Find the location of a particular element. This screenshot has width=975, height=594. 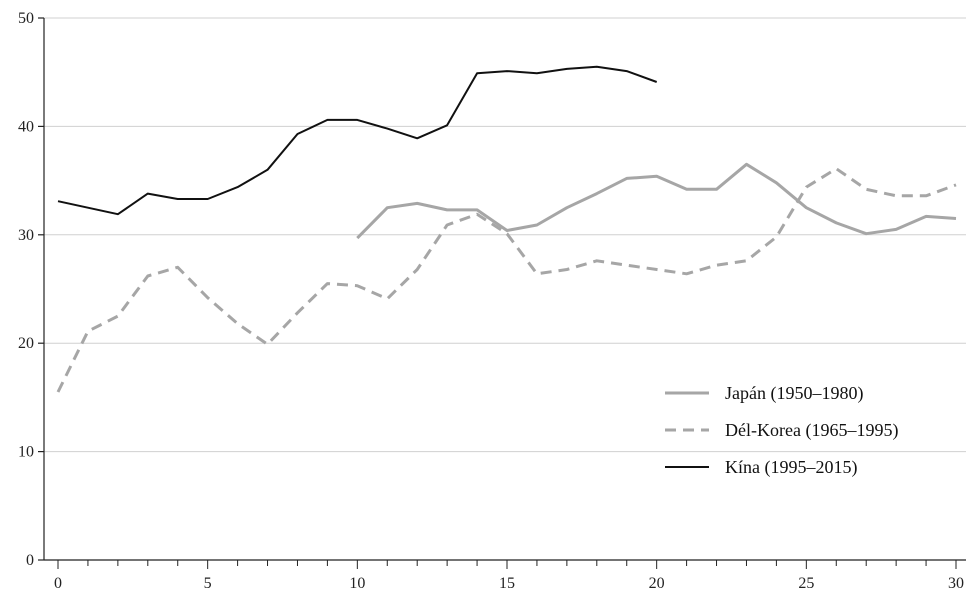

y-tick-label-10: 10 is located at coordinates (26, 452).